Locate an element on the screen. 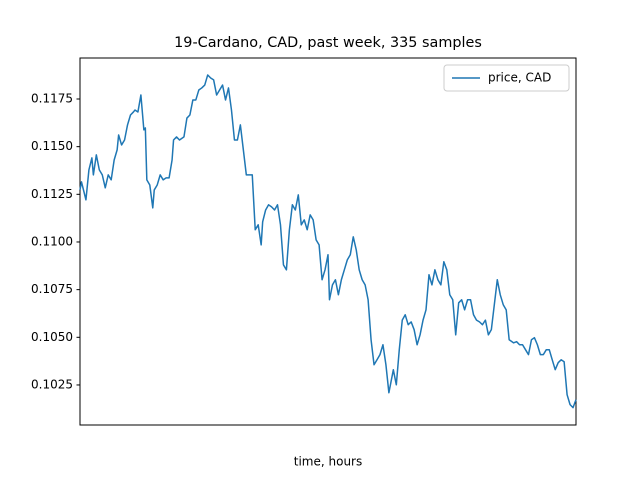 This screenshot has height=480, width=640. chart-title: 19-Cardano, CAD, past week, 335 samples is located at coordinates (328, 43).